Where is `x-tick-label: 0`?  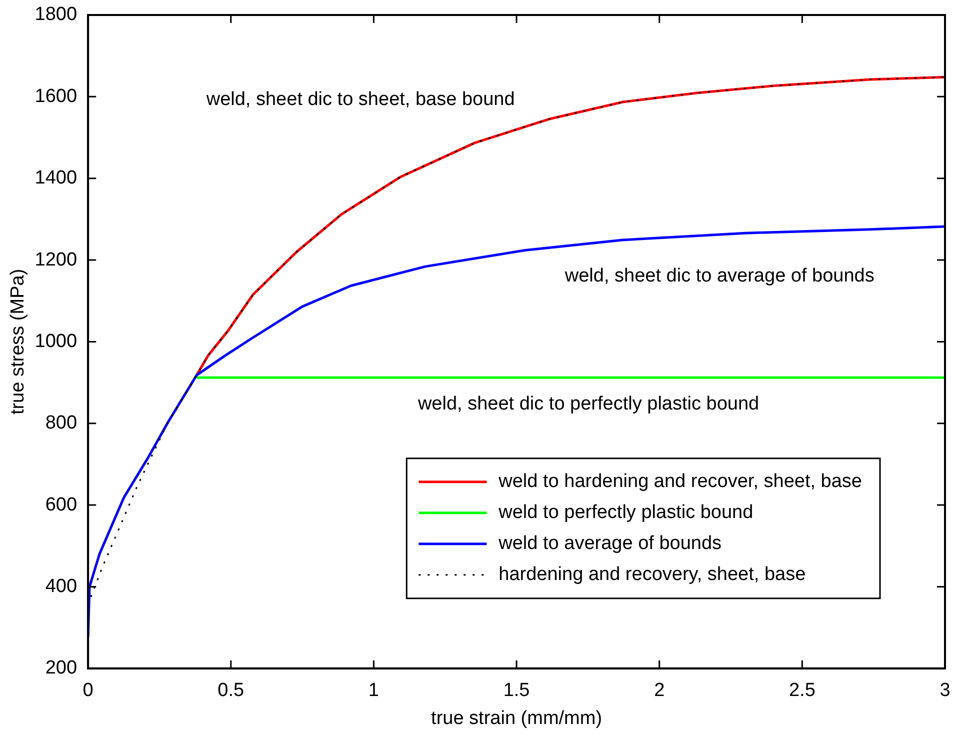 x-tick-label: 0 is located at coordinates (88, 691).